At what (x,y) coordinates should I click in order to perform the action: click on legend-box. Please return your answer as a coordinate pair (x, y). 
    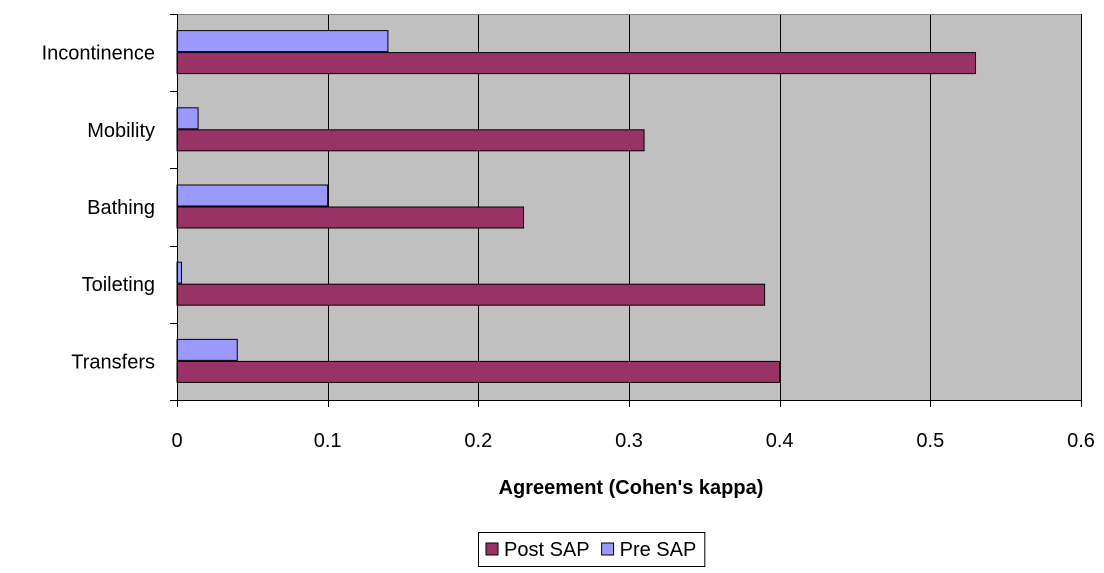
    Looking at the image, I should click on (592, 549).